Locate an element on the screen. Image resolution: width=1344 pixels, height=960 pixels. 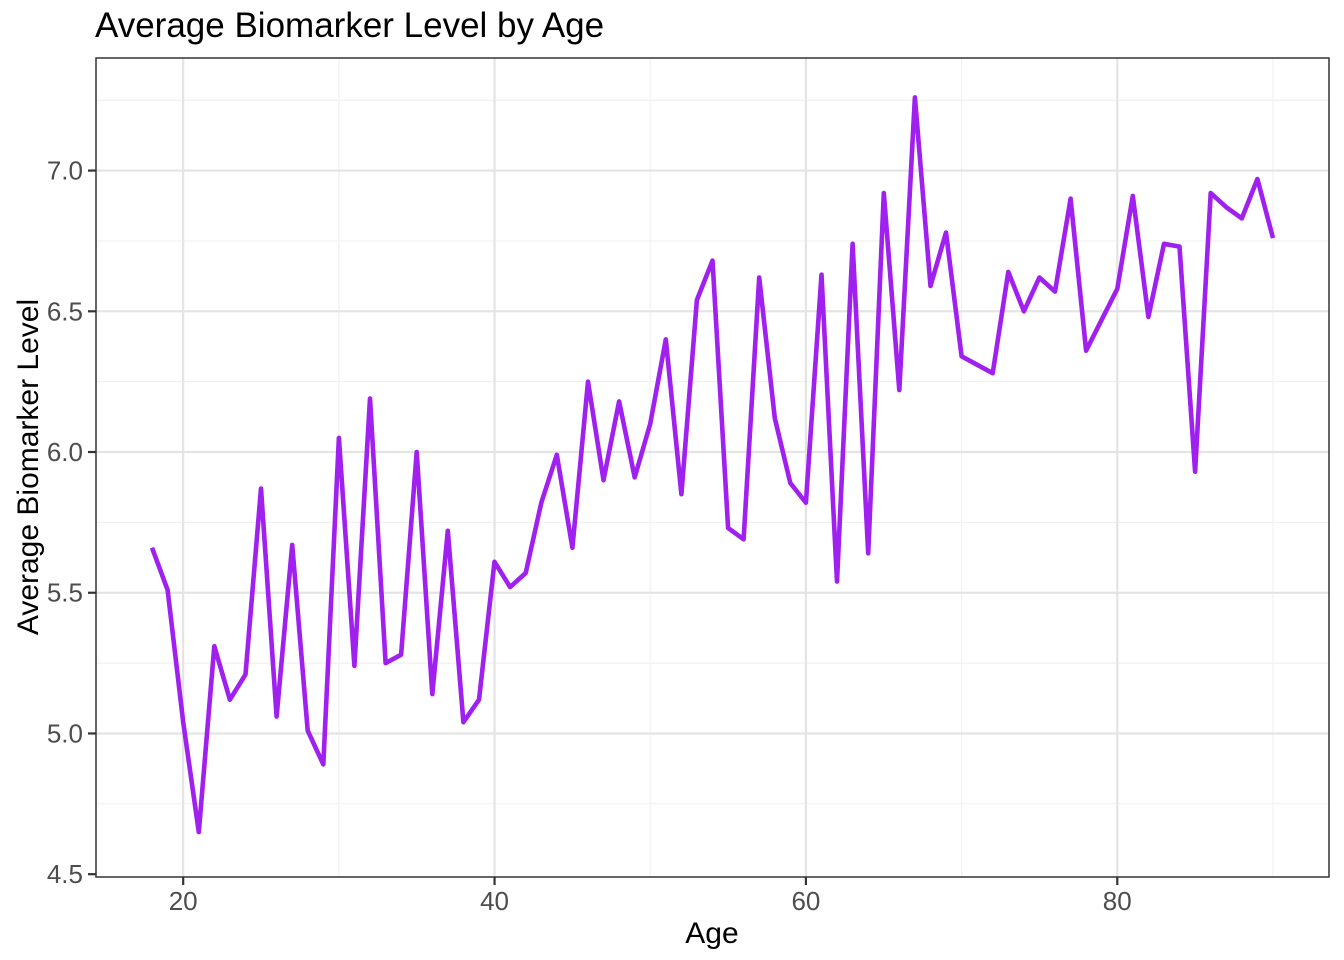
x-tick-label: 60 is located at coordinates (805, 901).